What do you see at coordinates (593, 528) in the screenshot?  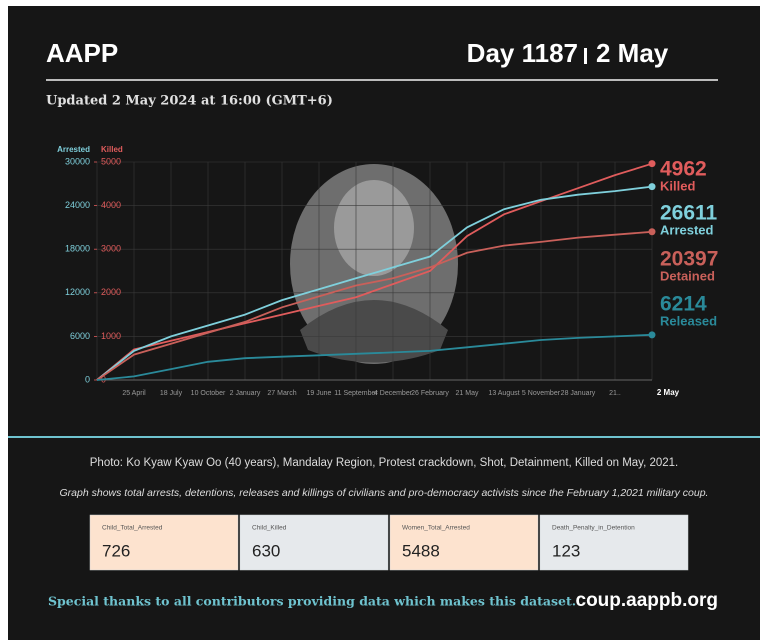 I see `stat-label: Death_Penalty_in_Detention` at bounding box center [593, 528].